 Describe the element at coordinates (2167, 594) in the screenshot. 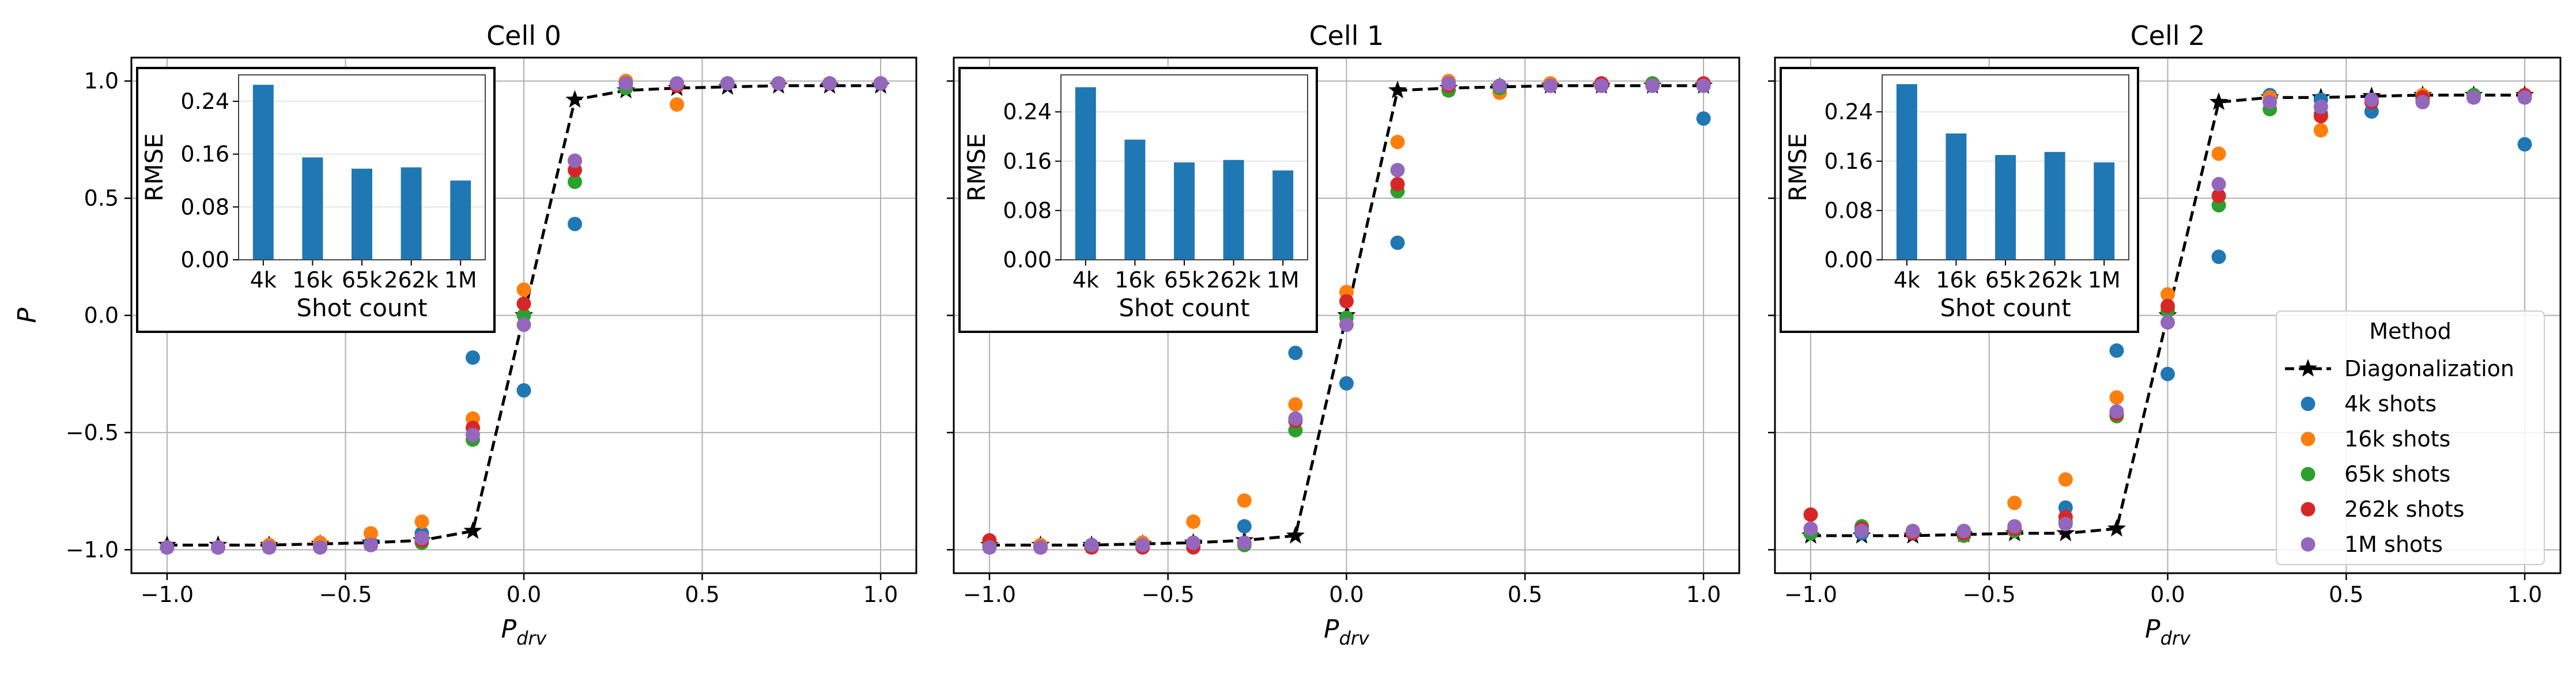

I see `x-tick-label: 0.0` at that location.